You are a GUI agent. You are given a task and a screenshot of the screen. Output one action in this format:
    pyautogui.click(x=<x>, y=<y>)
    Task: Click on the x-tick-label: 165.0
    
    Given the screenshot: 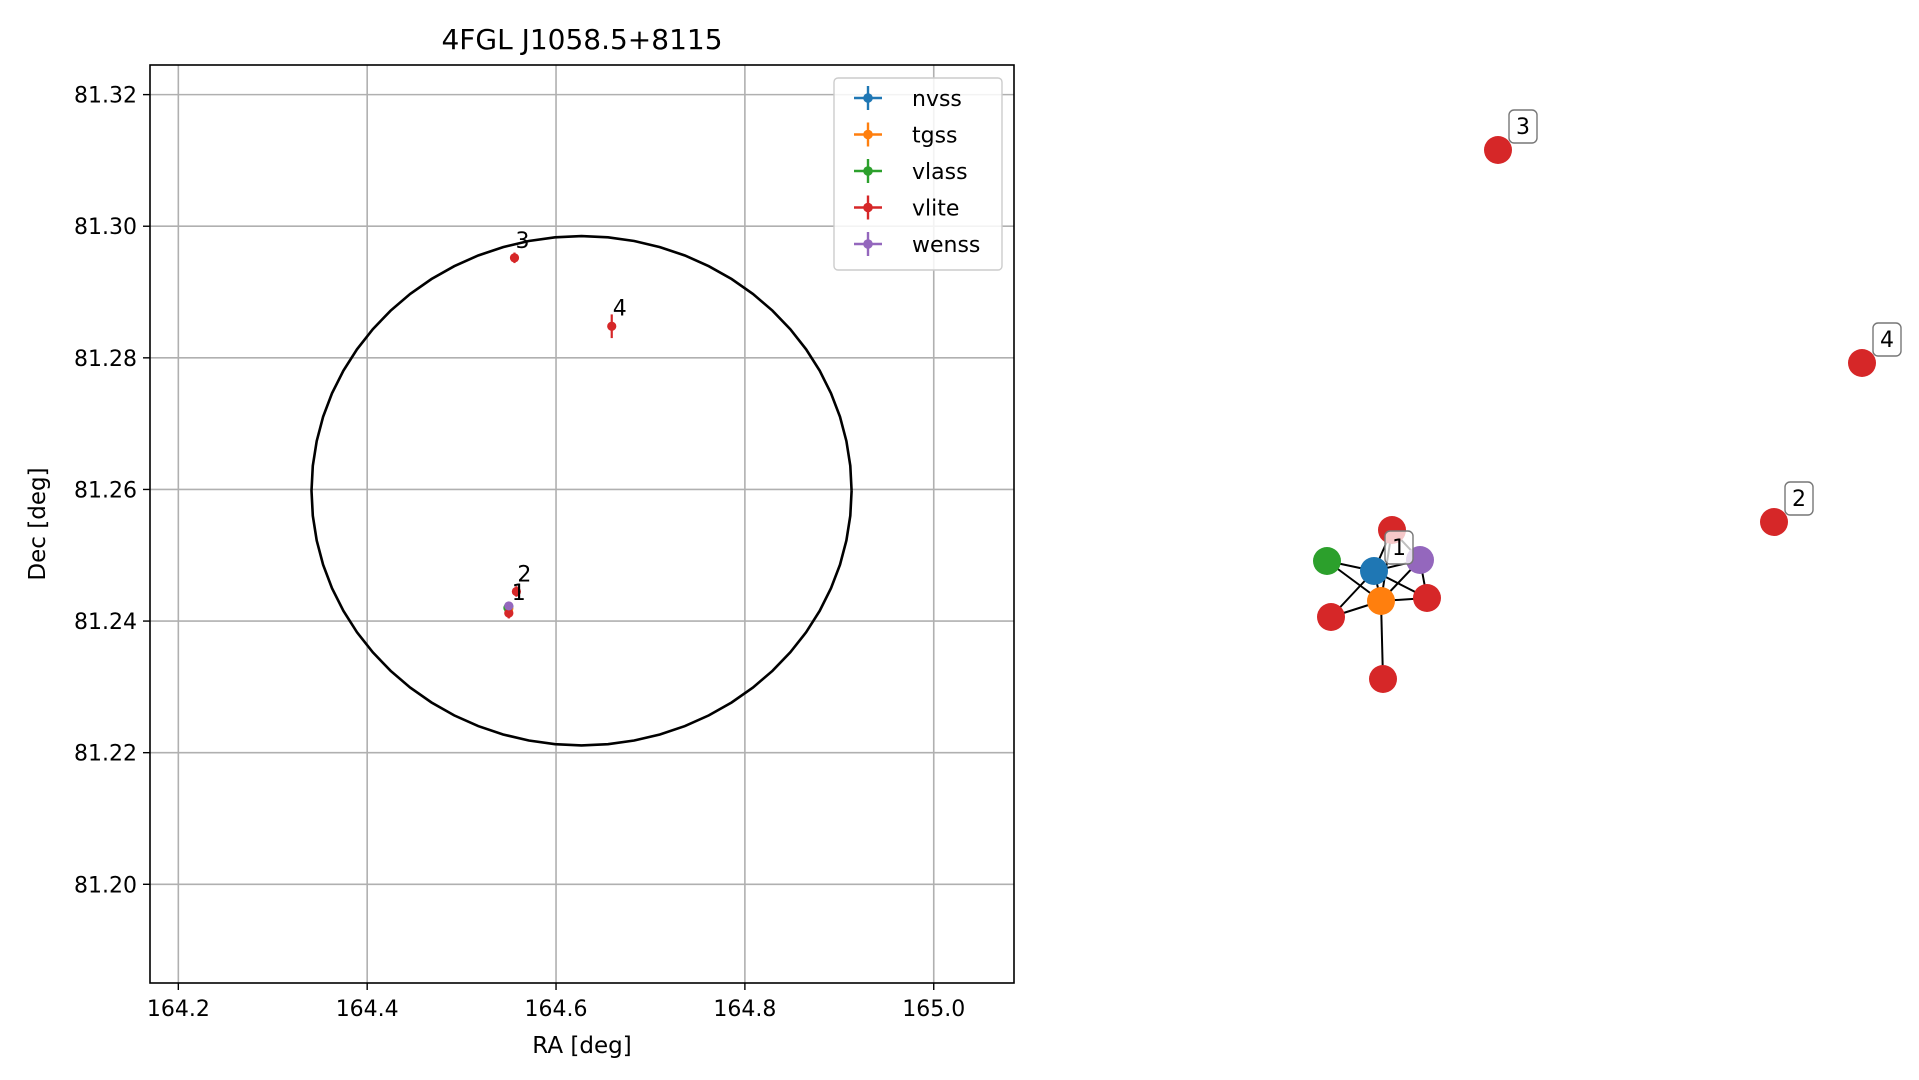 What is the action you would take?
    pyautogui.click(x=933, y=1009)
    